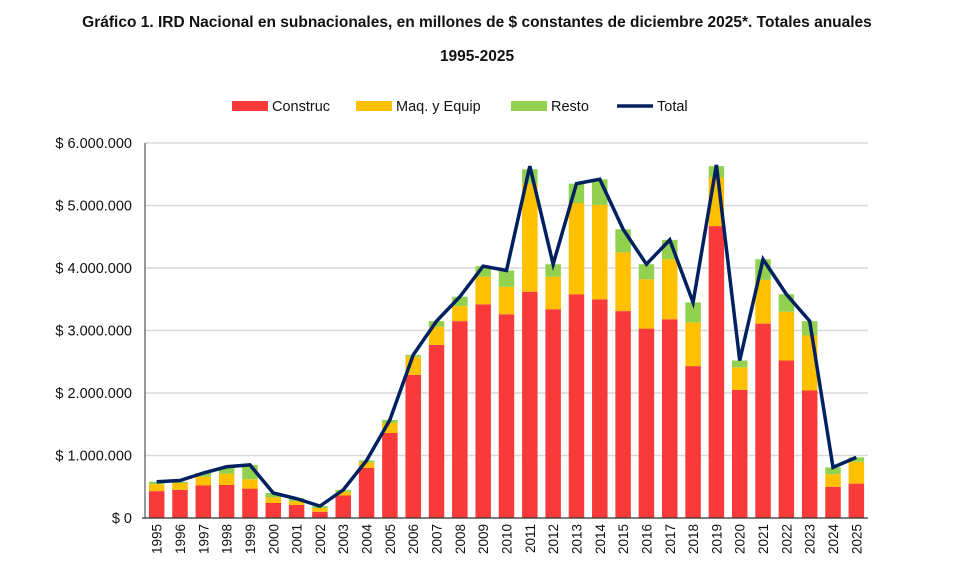 Image resolution: width=954 pixels, height=577 pixels. What do you see at coordinates (413, 539) in the screenshot?
I see `x-tick-label: 2006` at bounding box center [413, 539].